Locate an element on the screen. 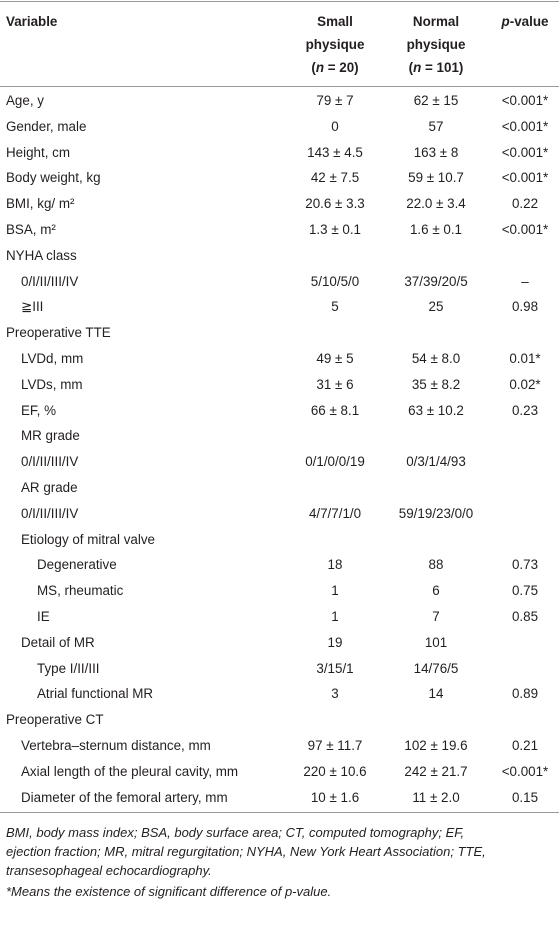  row-label: BSA, m² is located at coordinates (31, 229).